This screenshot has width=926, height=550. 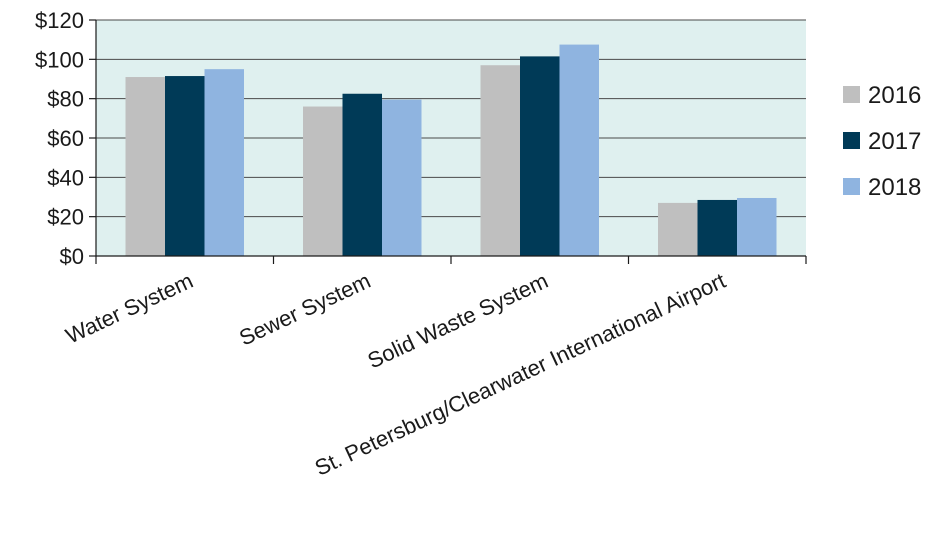 I want to click on y-tick-label: $60, so click(x=65, y=138).